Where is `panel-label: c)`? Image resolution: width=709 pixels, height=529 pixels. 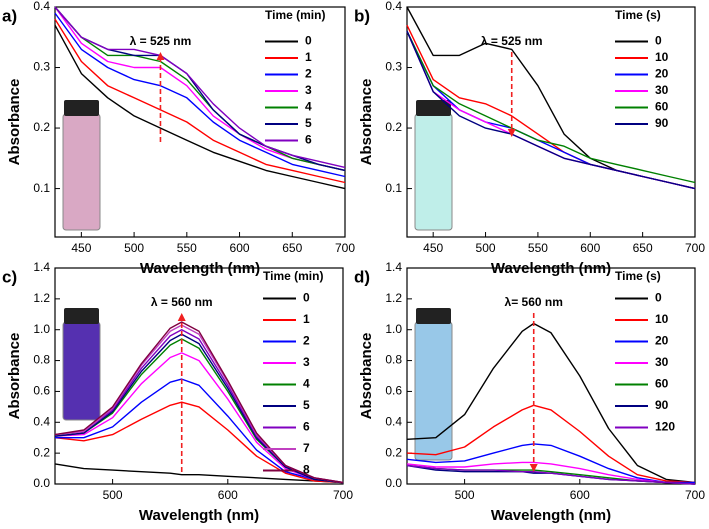 panel-label: c) is located at coordinates (9, 276).